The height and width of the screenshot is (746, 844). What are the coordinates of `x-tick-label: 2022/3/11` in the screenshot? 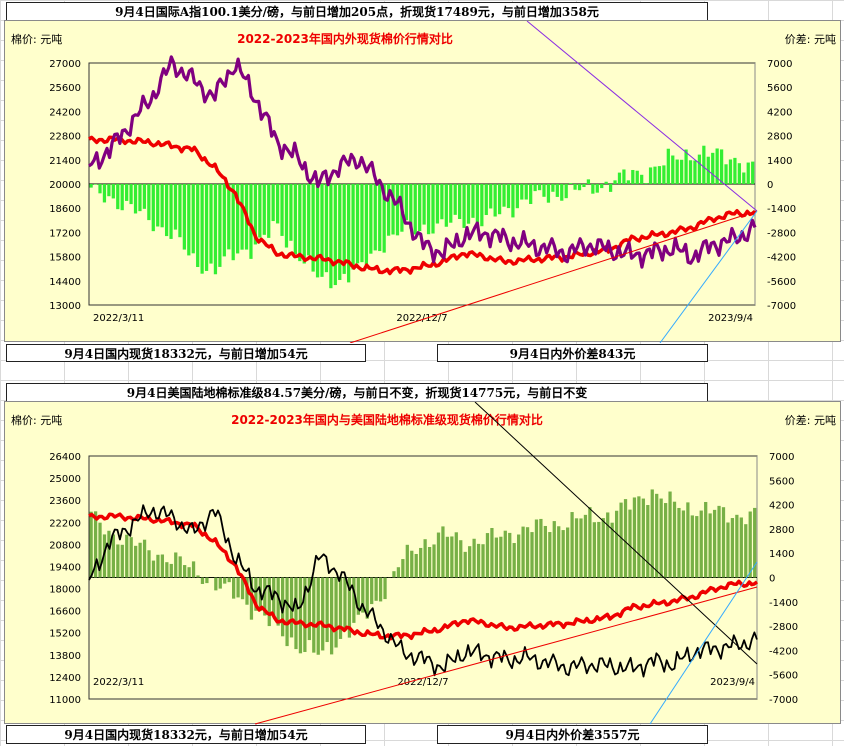 It's located at (118, 682).